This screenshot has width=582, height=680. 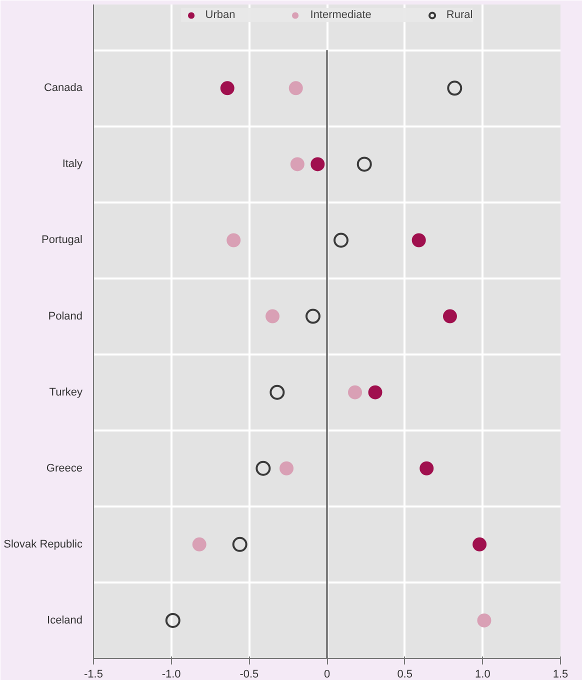 What do you see at coordinates (65, 620) in the screenshot?
I see `y-tick-label: Iceland` at bounding box center [65, 620].